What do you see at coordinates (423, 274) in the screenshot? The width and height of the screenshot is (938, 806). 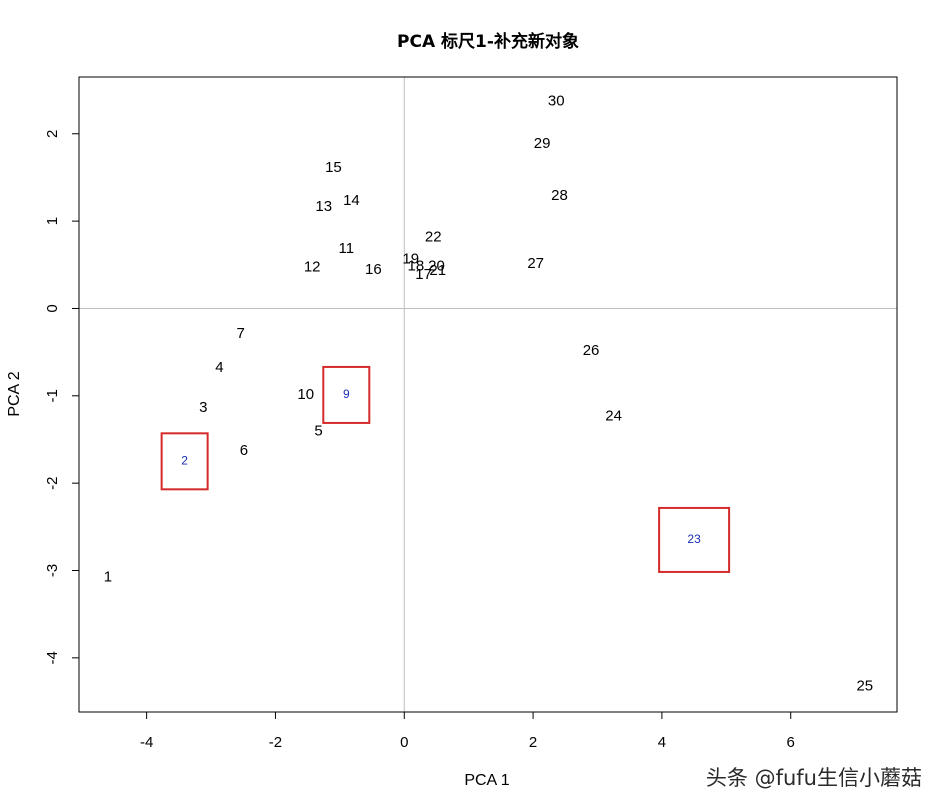 I see `point-label: 17` at bounding box center [423, 274].